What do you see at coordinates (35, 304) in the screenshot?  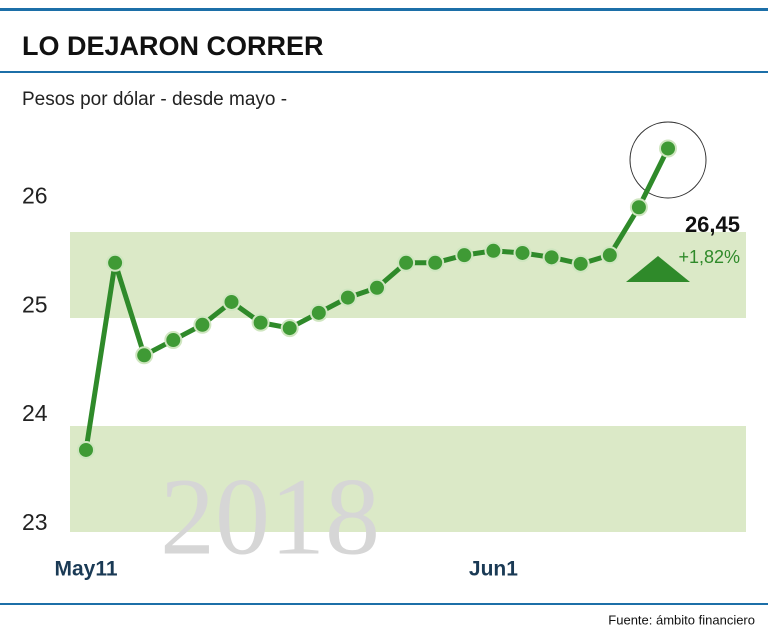 I see `y-tick-label: 25` at bounding box center [35, 304].